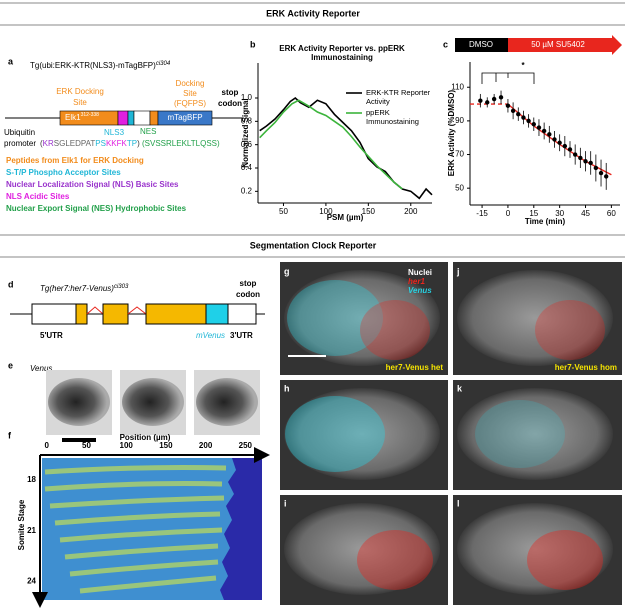  I want to click on transgene: Tg(her7:her7-Venus)ci303, so click(84, 289).